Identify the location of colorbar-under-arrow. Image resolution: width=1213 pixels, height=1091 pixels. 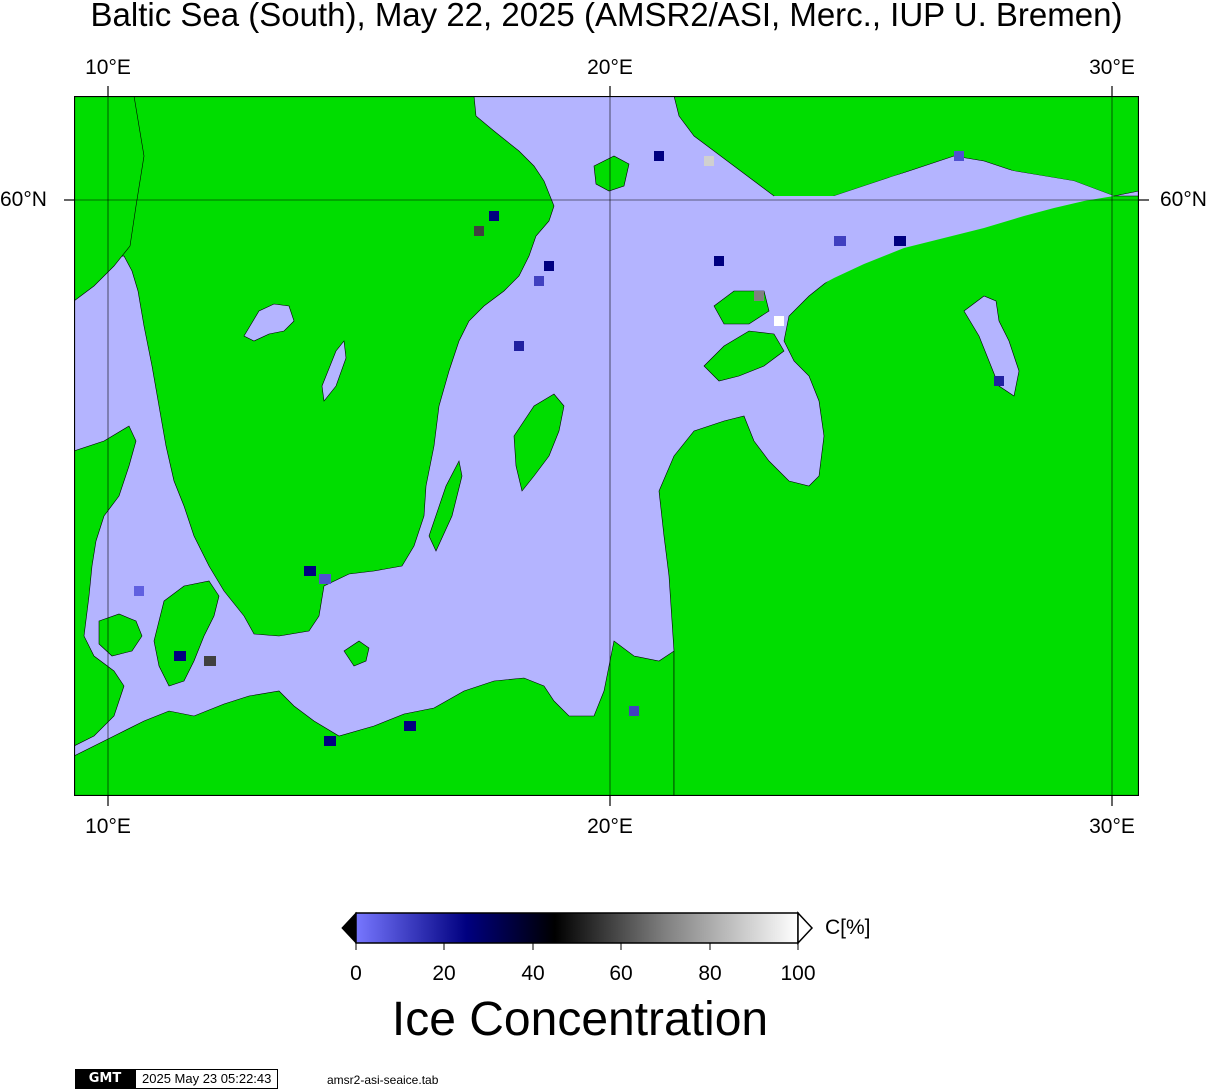
(349, 928).